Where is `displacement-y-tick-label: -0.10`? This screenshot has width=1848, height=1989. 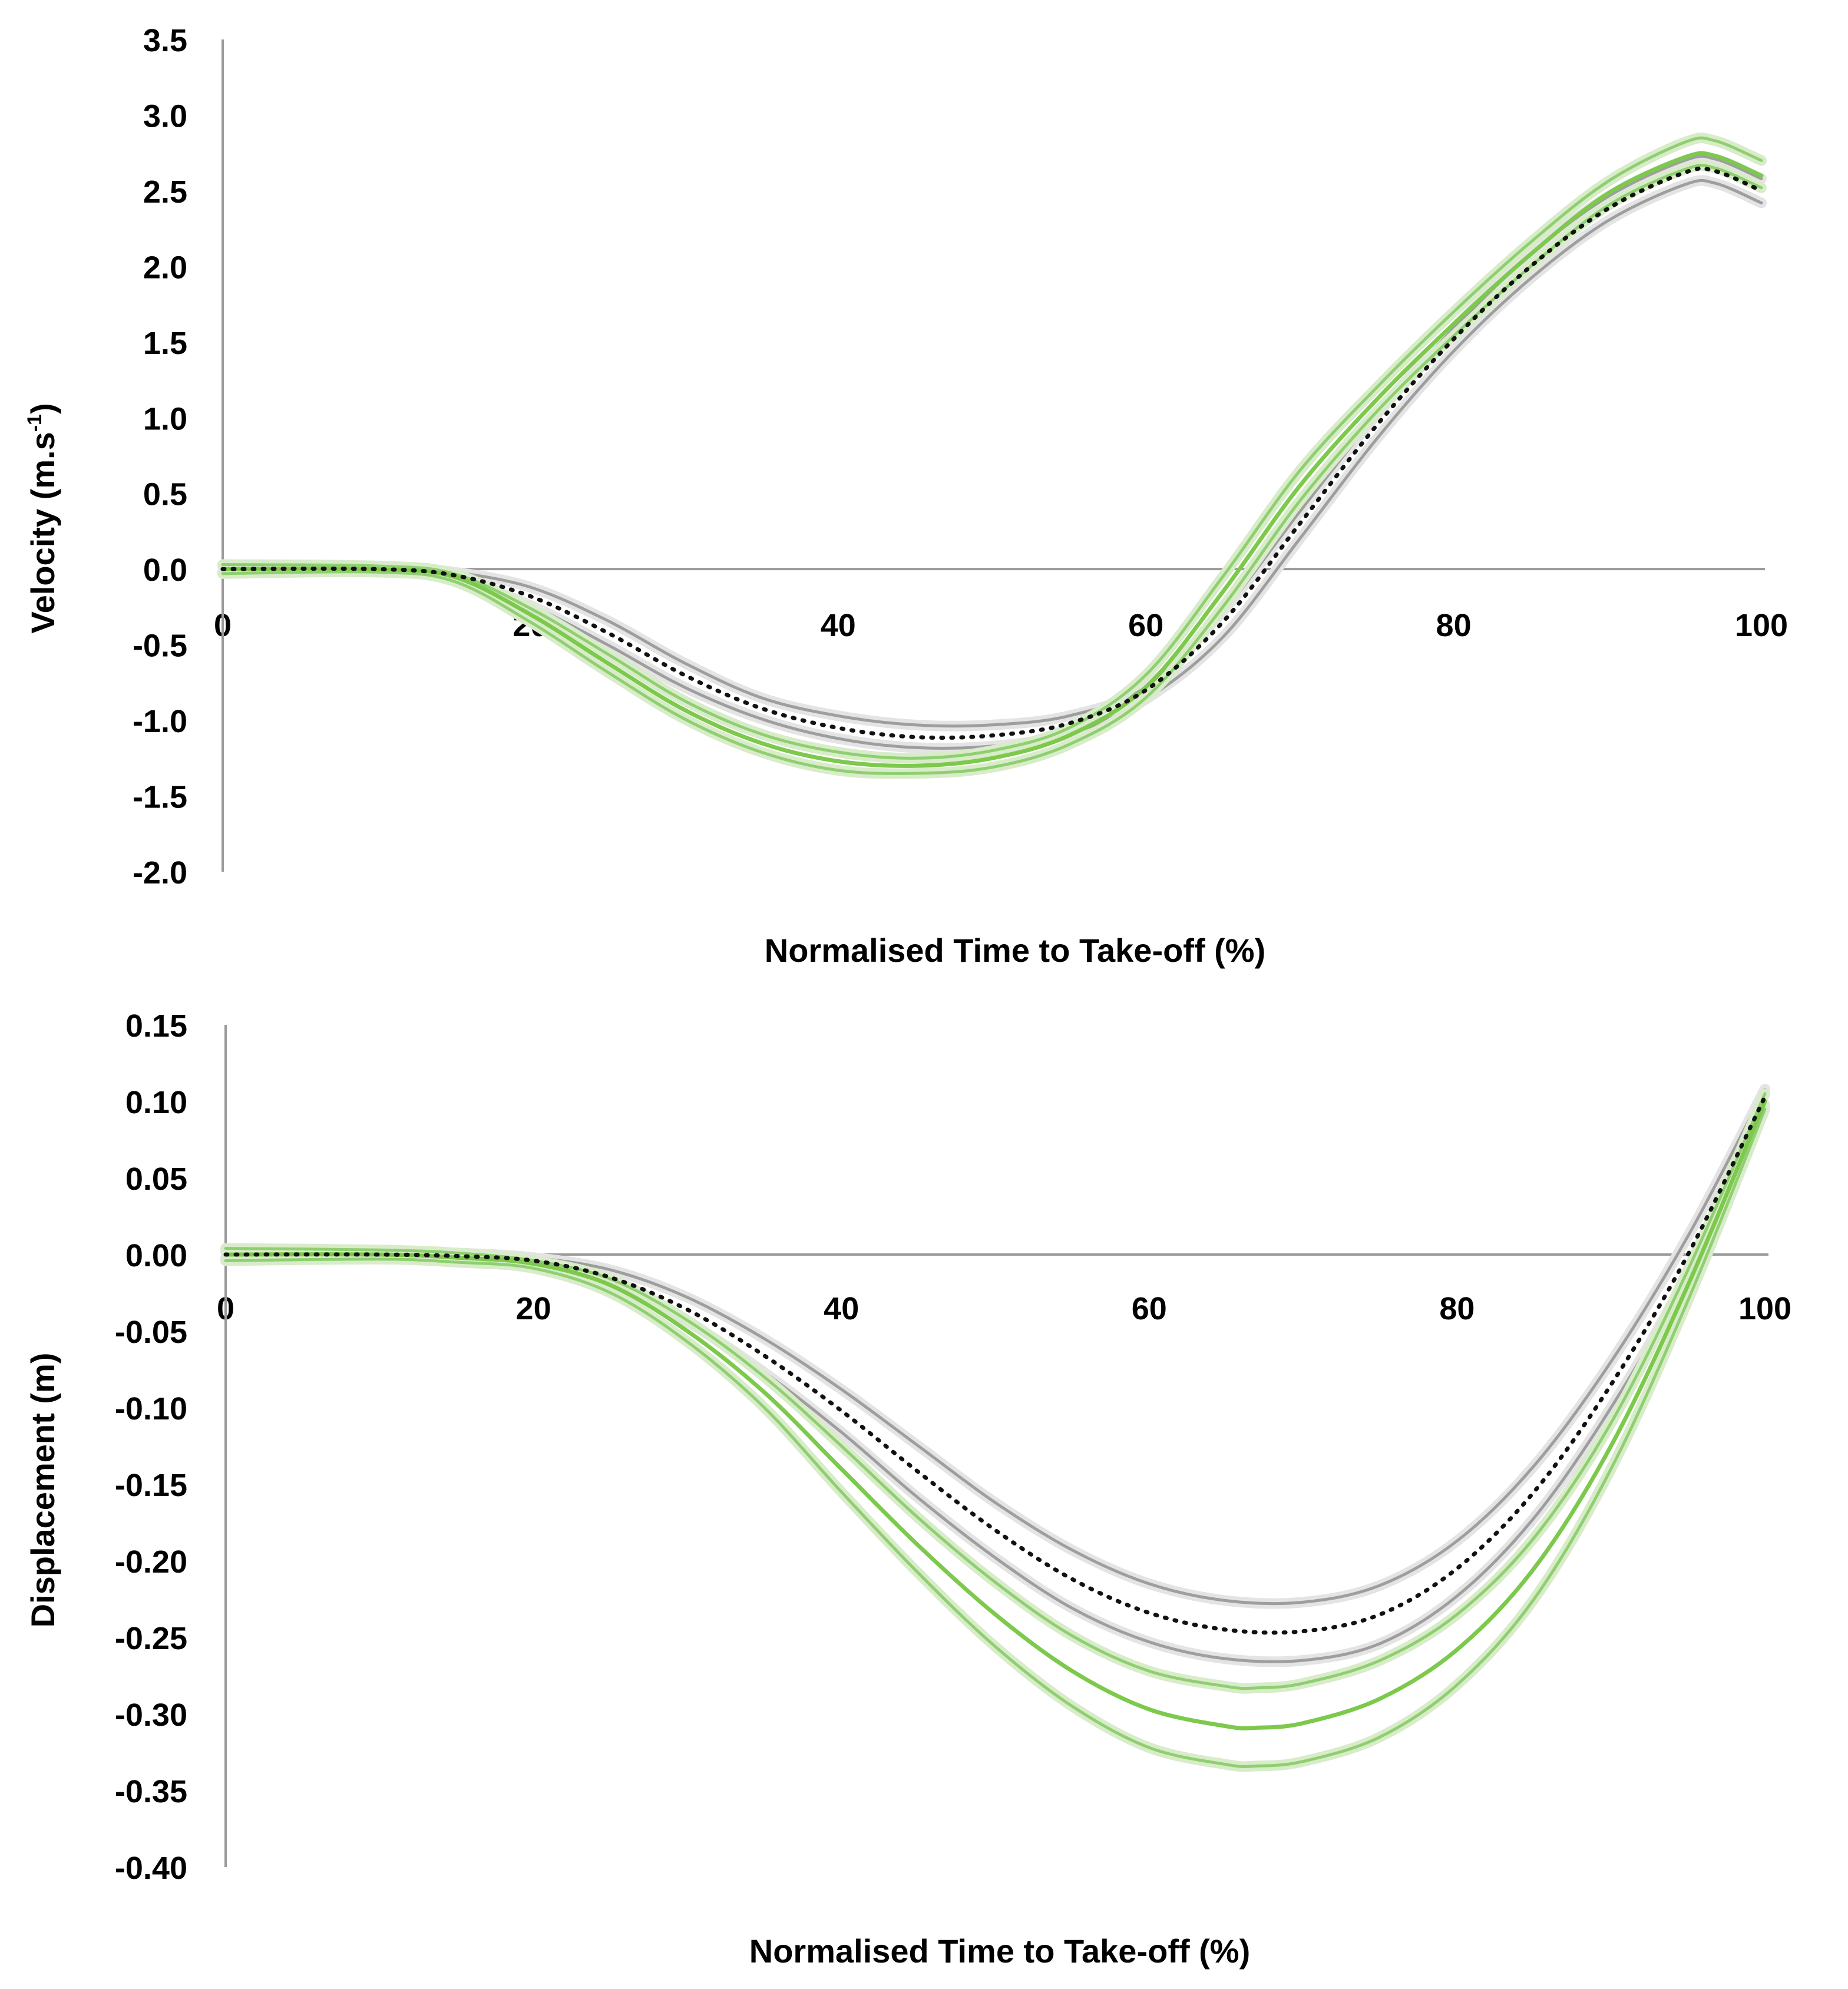
displacement-y-tick-label: -0.10 is located at coordinates (151, 1409).